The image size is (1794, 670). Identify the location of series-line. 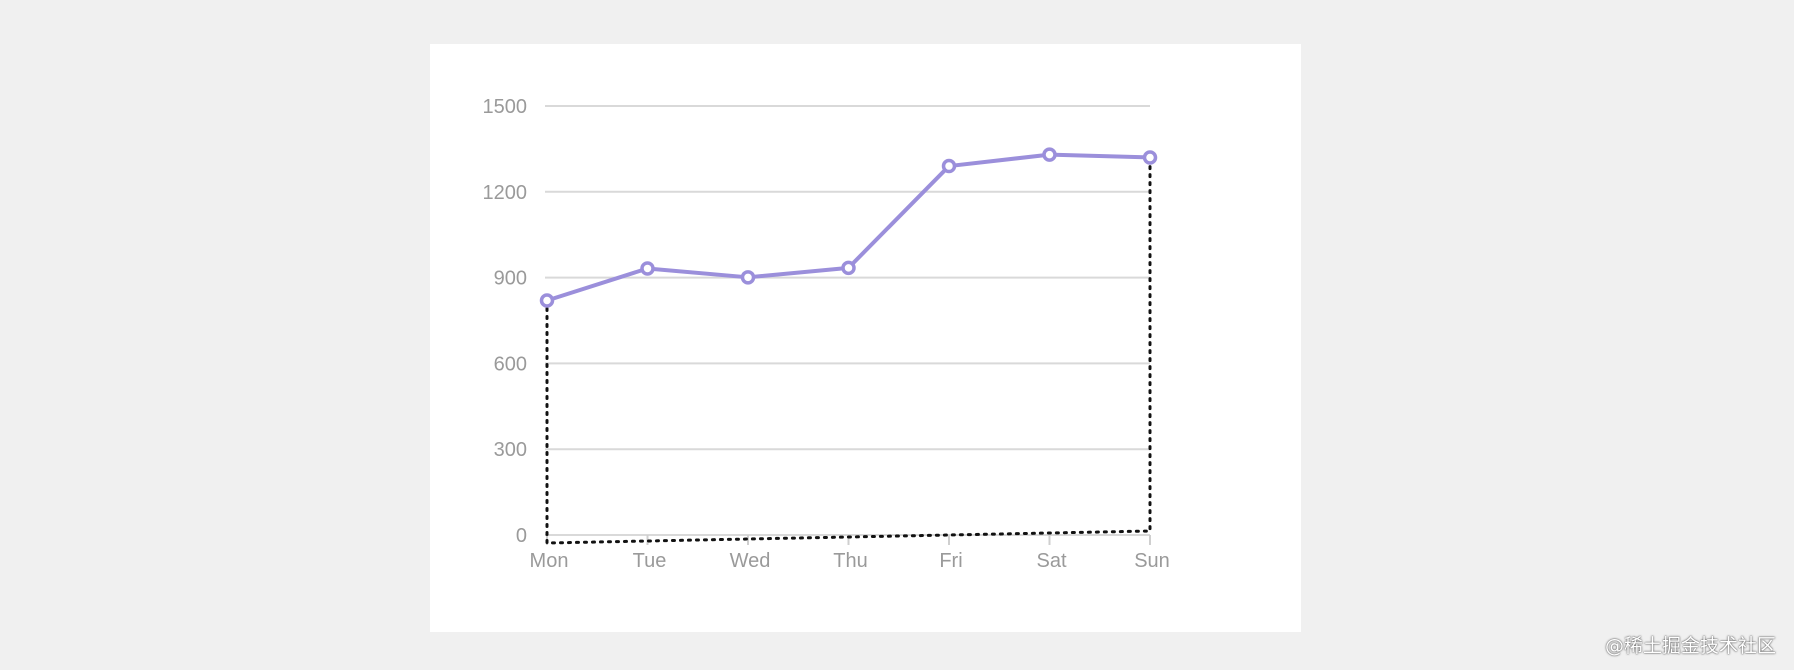
(848, 227).